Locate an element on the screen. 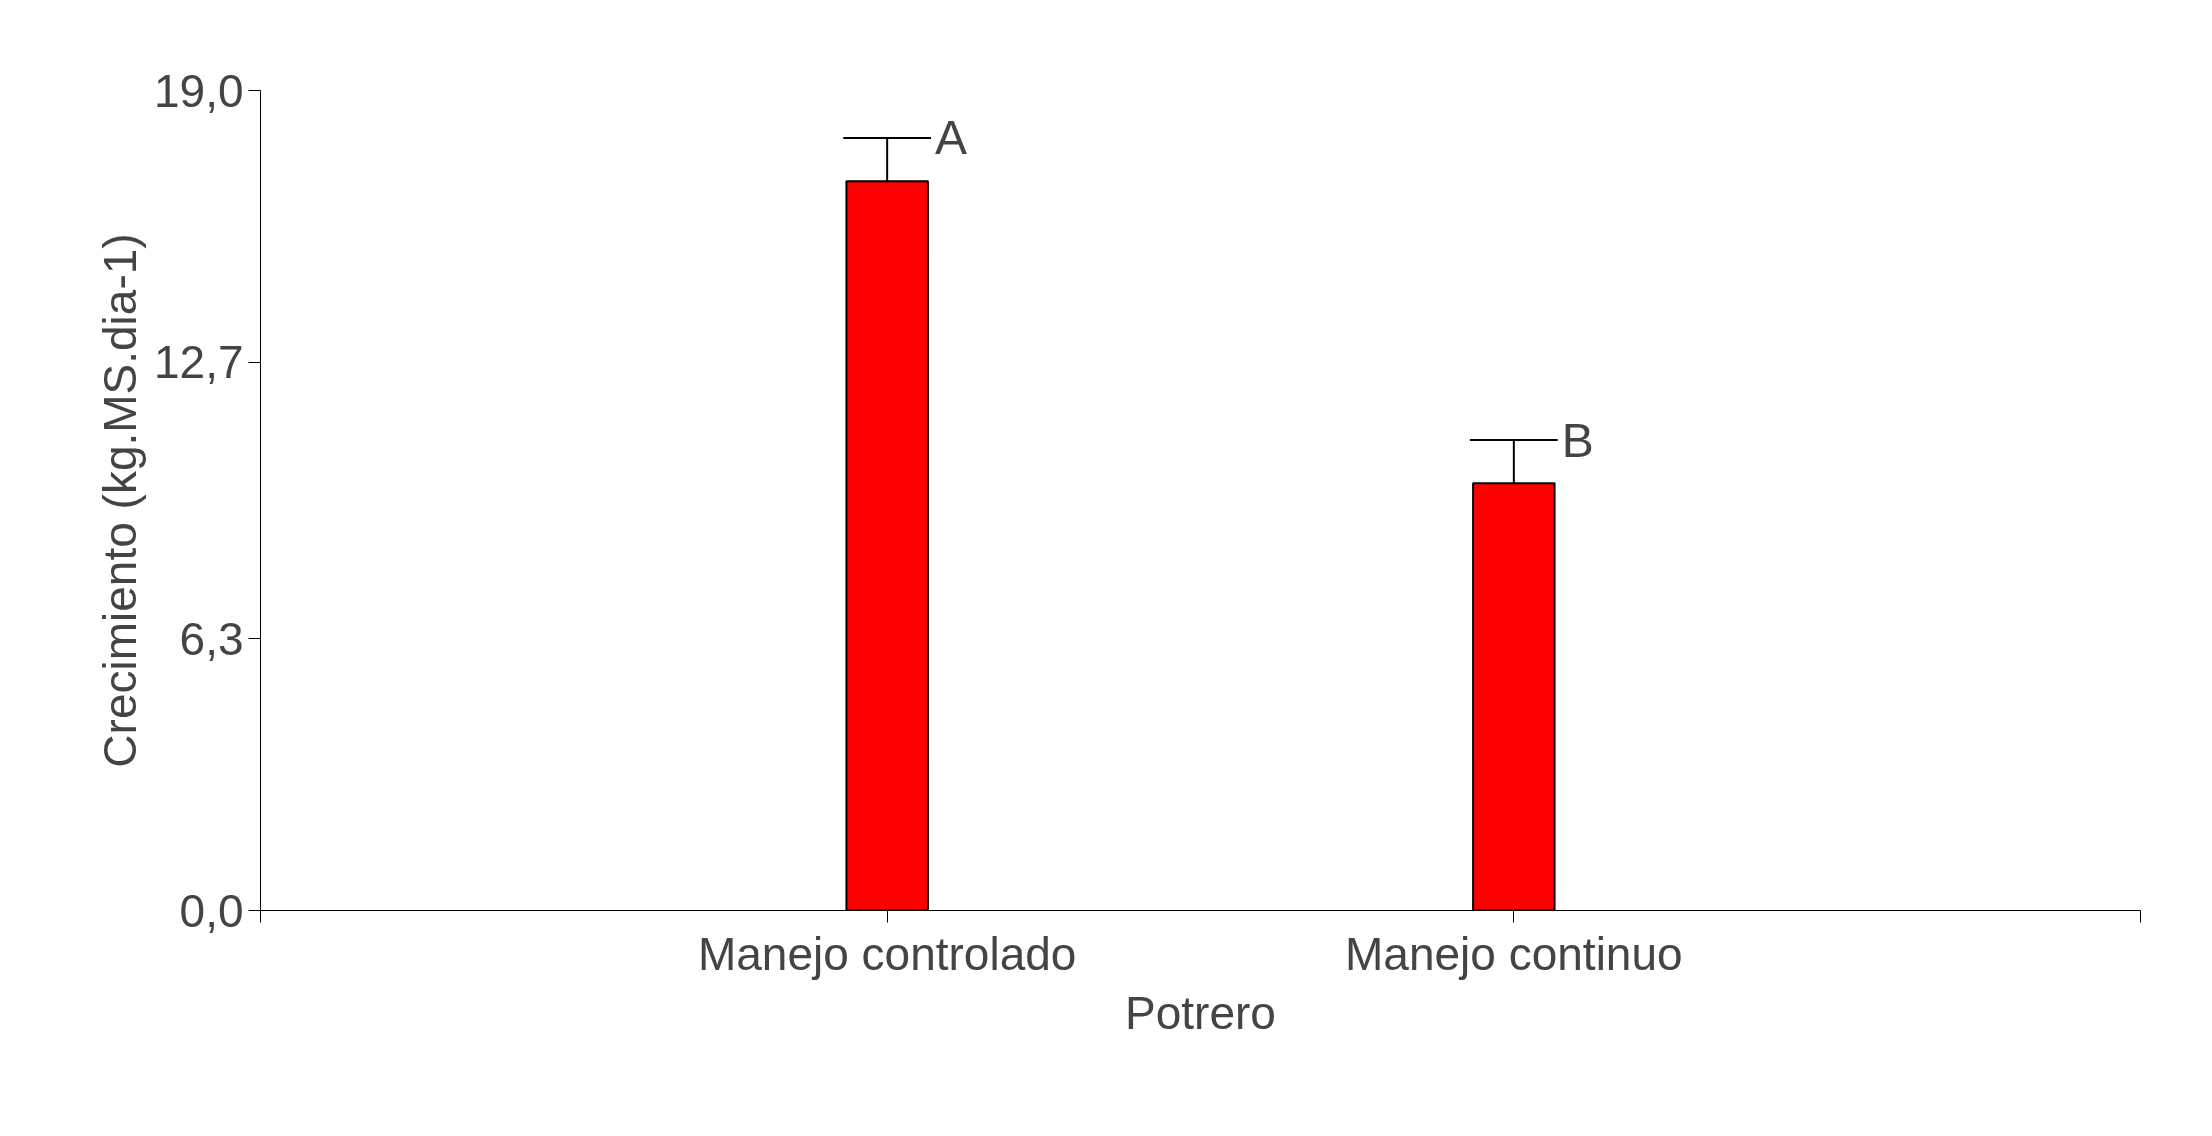 Image resolution: width=2212 pixels, height=1136 pixels. x-axis-title: Potrero is located at coordinates (1200, 1012).